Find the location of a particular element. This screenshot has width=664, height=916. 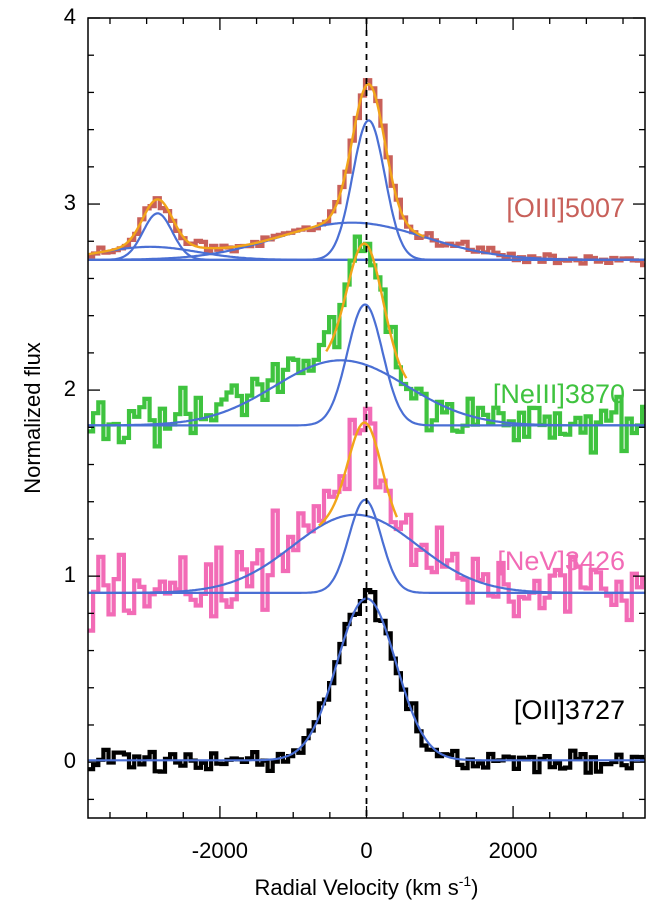

y-tick-label: 3 is located at coordinates (70, 202).